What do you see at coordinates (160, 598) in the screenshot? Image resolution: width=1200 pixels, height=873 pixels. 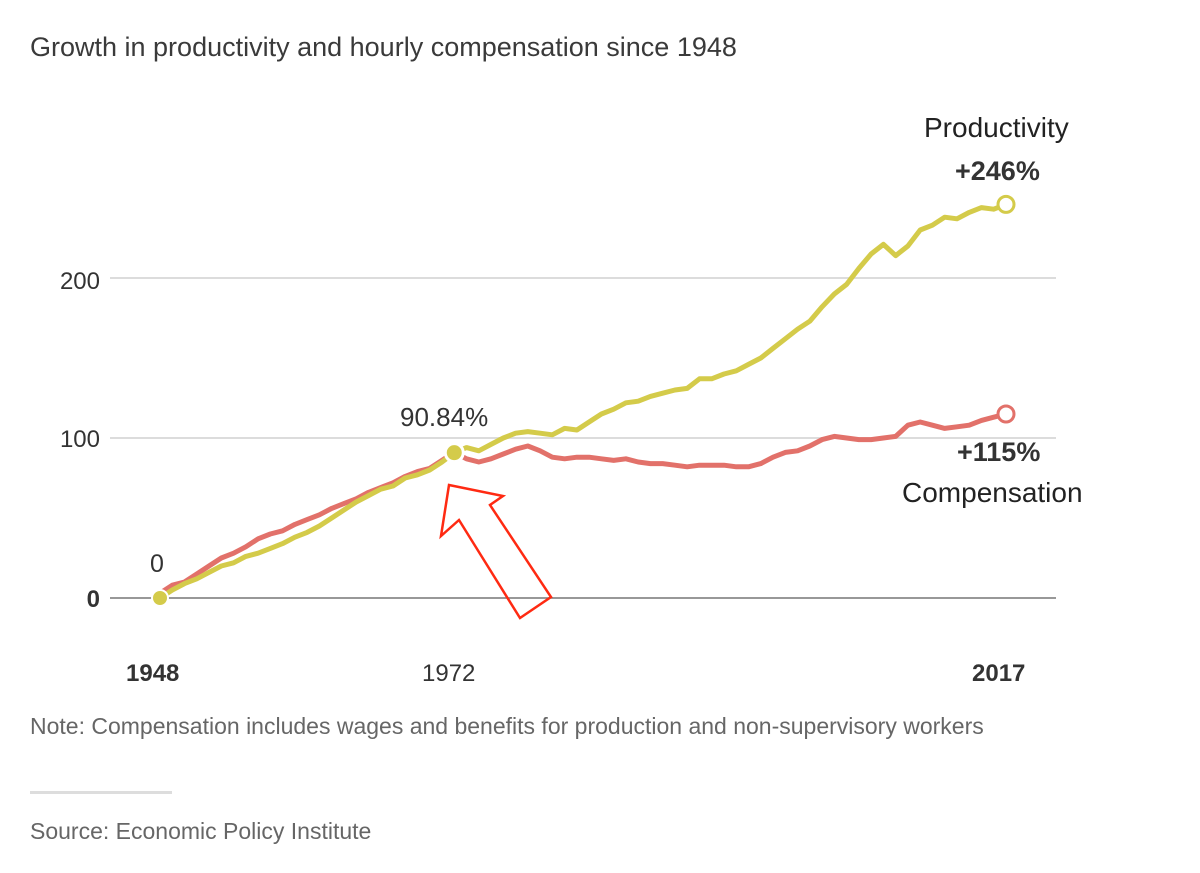 I see `start-point-marker` at bounding box center [160, 598].